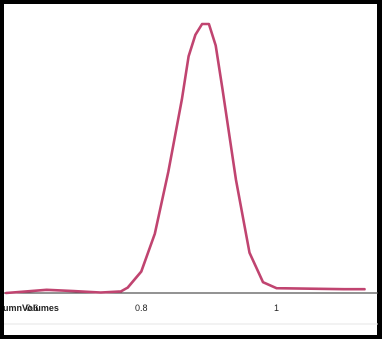 Image resolution: width=382 pixels, height=339 pixels. I want to click on overlapping-tick-label: 0.6, so click(32, 308).